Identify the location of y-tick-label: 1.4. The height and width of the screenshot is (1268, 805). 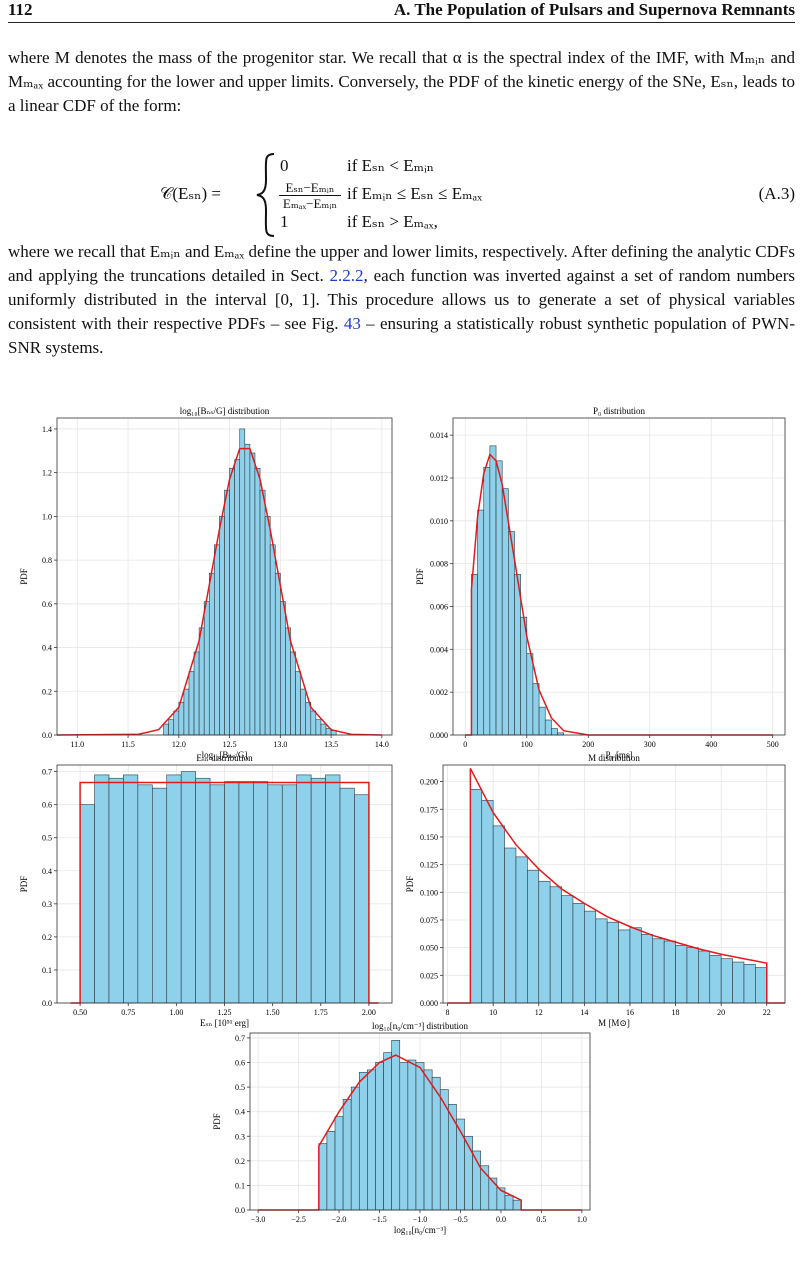
(47, 429).